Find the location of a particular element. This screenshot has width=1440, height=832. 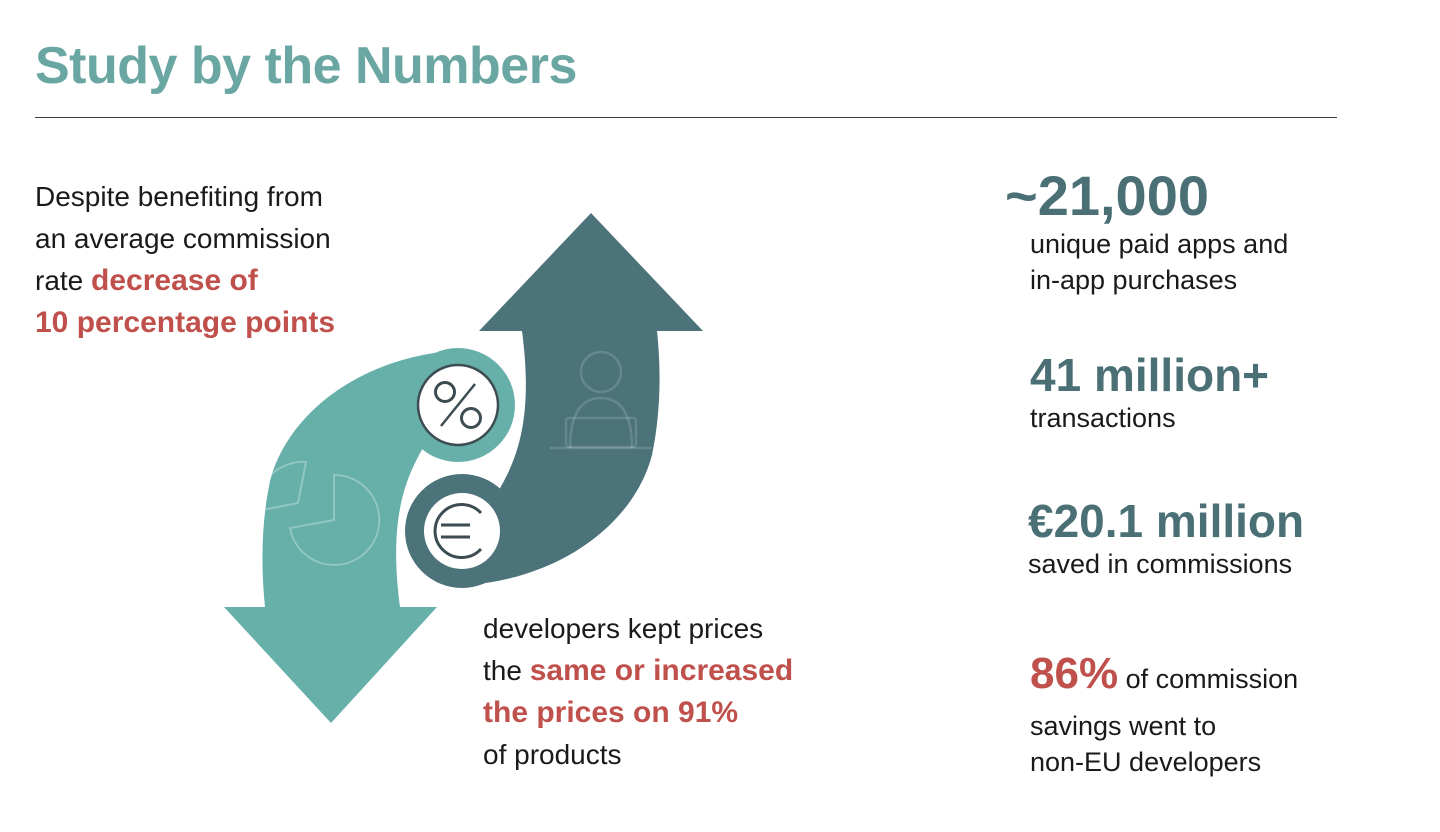

up-arrow-band is located at coordinates (563, 458).